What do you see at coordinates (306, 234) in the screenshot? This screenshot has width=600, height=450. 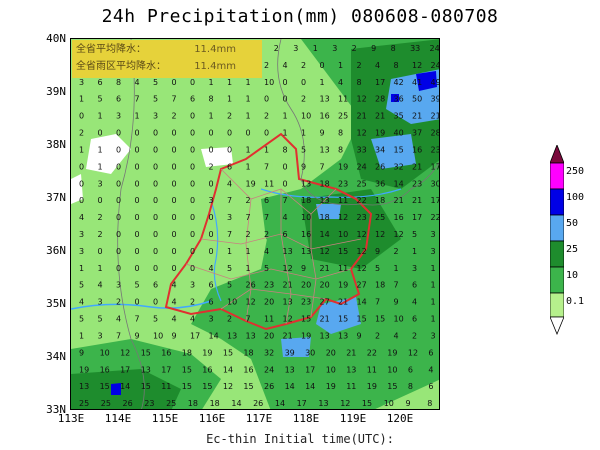 I see `grid-value: 16` at bounding box center [306, 234].